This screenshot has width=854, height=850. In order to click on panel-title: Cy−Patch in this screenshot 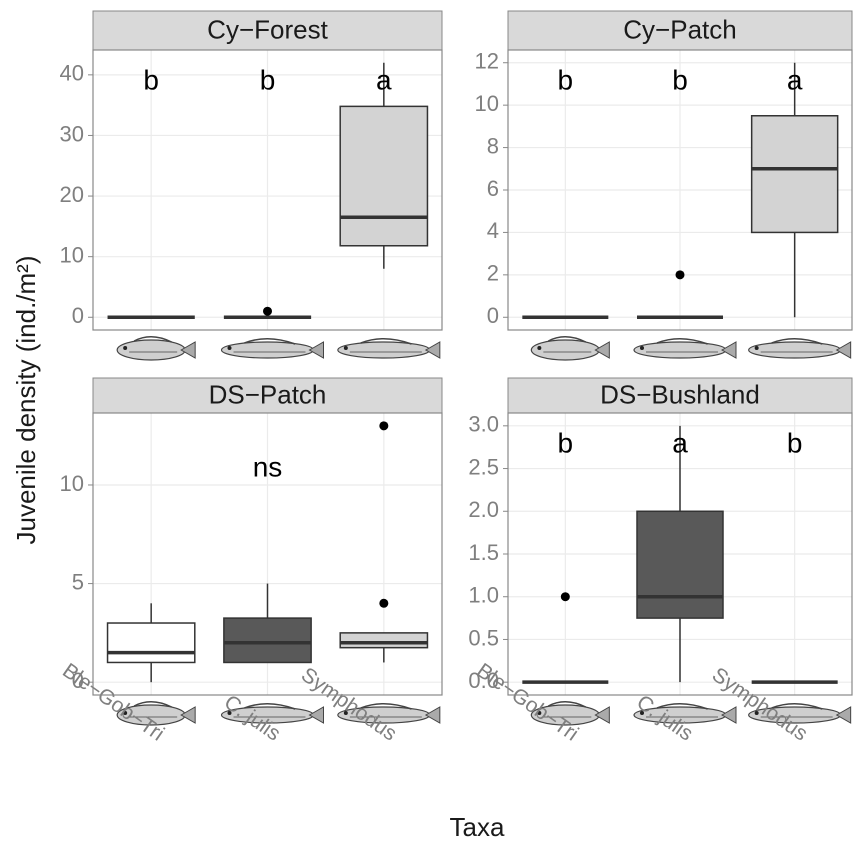, I will do `click(679, 29)`.